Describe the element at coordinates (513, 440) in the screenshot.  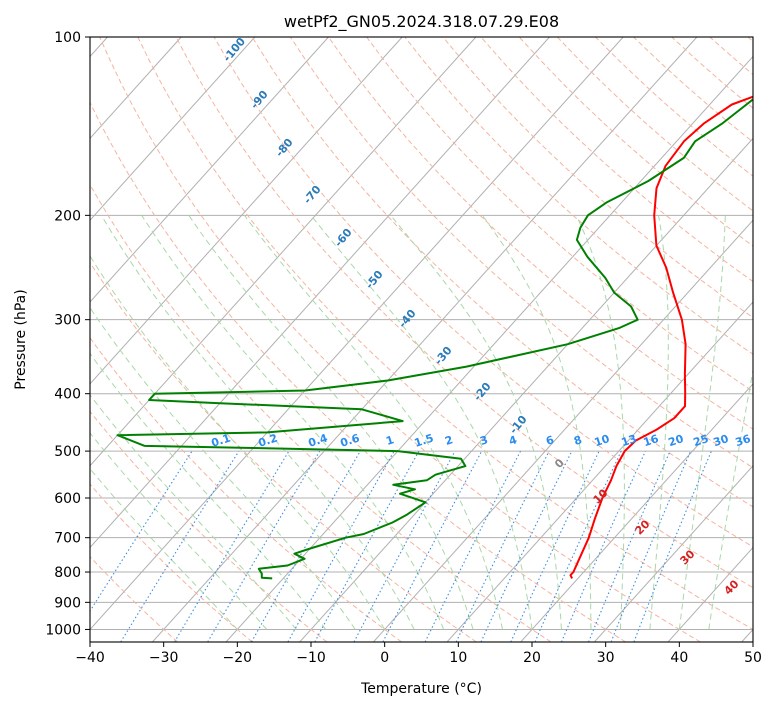
I see `mixing-ratio-label: 4` at that location.